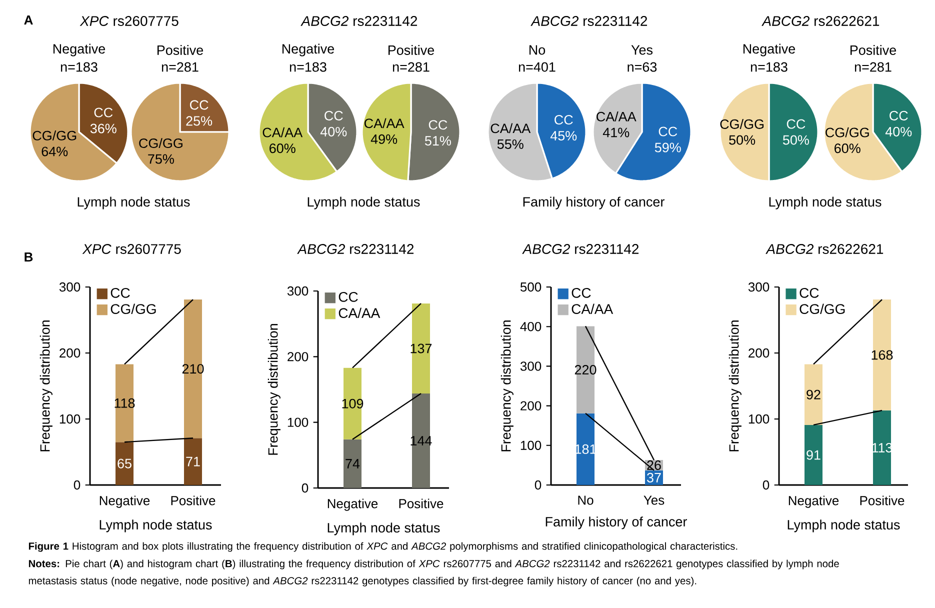  Describe the element at coordinates (28, 20) in the screenshot. I see `text: A` at that location.